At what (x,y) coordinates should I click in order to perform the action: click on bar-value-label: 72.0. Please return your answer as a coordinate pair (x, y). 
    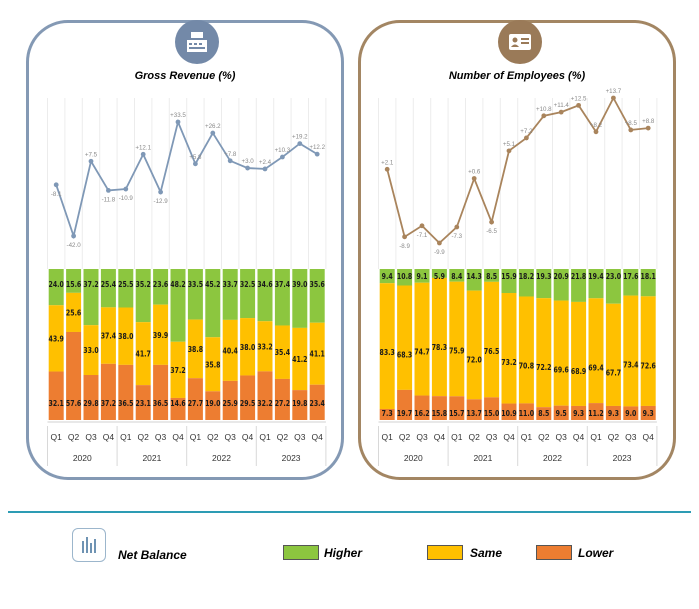
    Looking at the image, I should click on (474, 360).